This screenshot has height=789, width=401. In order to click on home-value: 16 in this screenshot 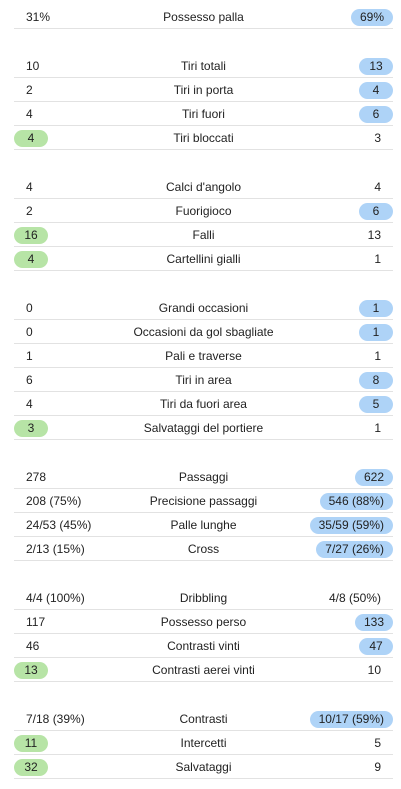, I will do `click(31, 235)`.